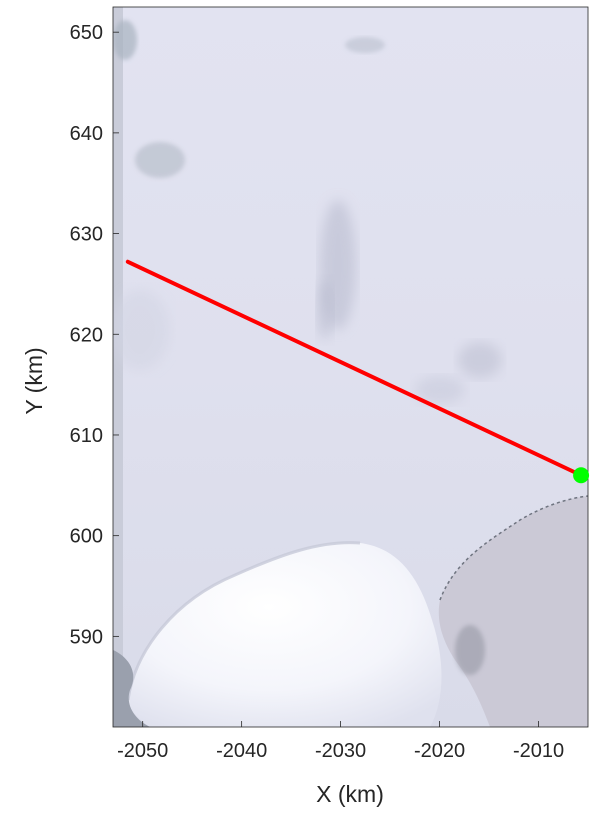 The height and width of the screenshot is (813, 590). I want to click on y-tick-label: 610, so click(86, 436).